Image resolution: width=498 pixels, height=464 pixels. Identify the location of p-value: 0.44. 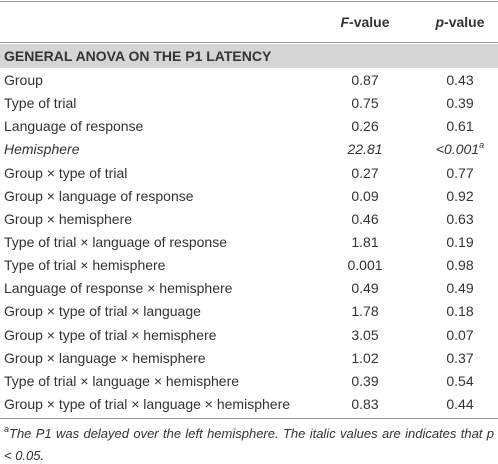
(460, 403).